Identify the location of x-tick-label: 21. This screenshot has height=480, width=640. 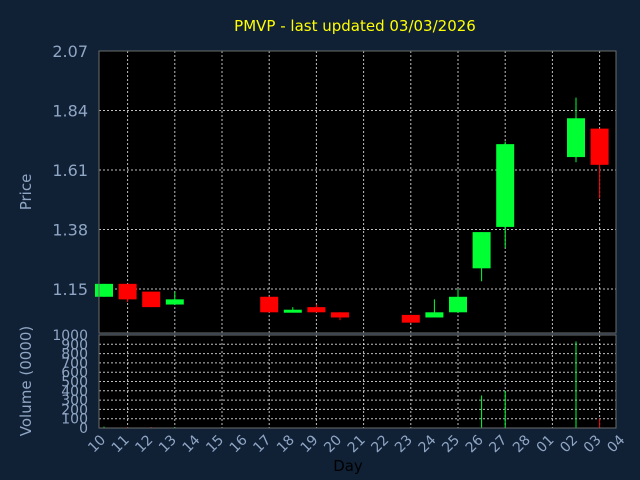
(357, 444).